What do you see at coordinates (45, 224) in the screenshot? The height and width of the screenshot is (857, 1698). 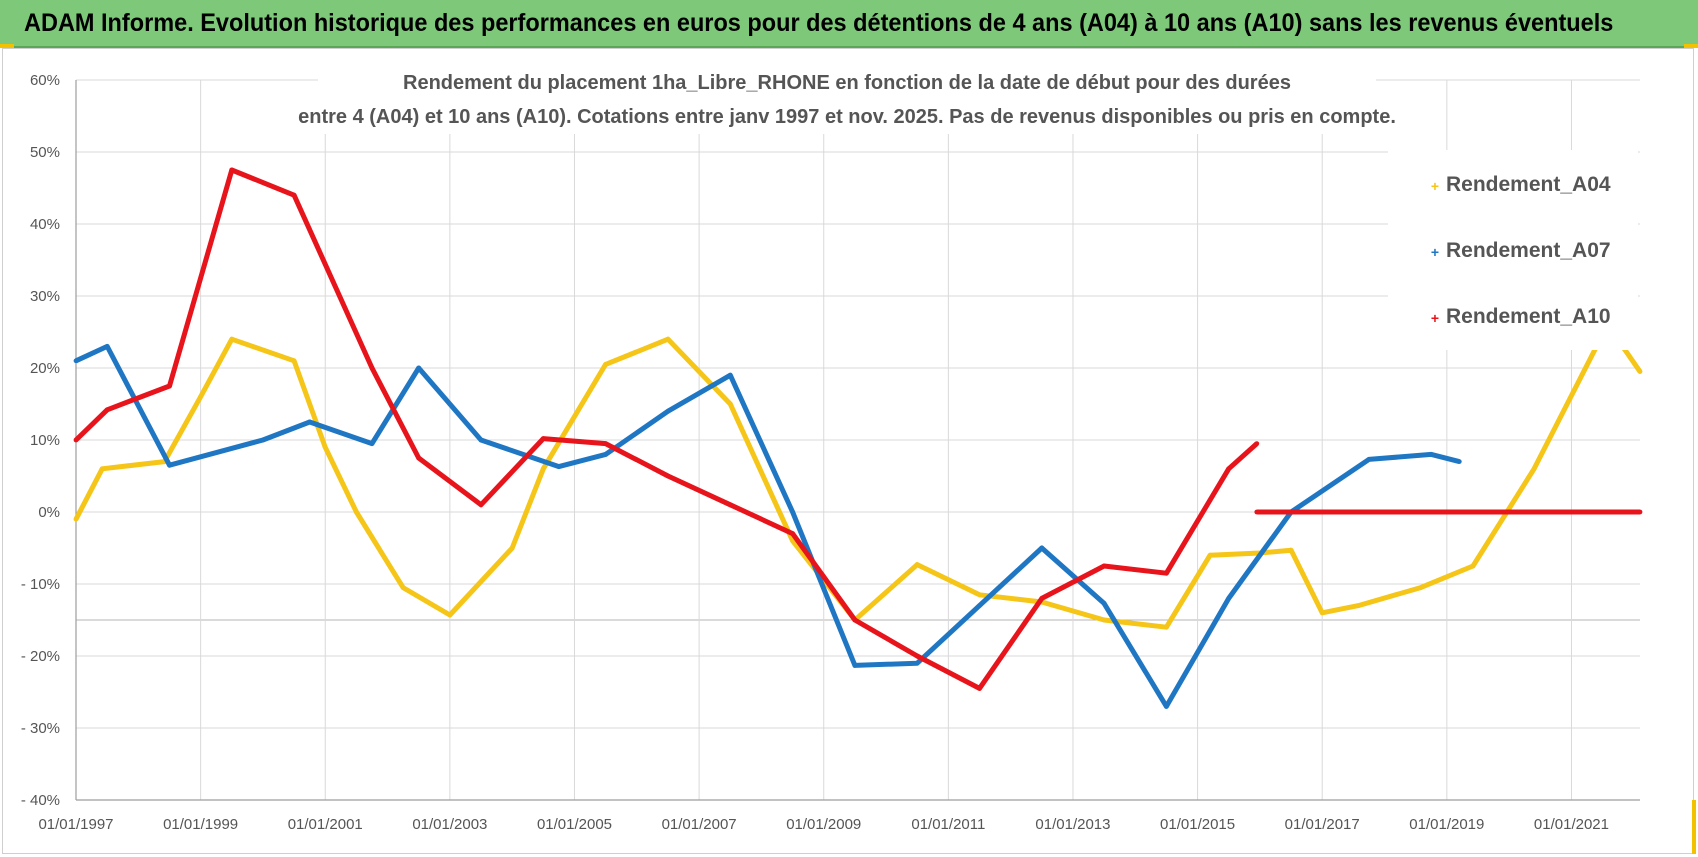 I see `y-tick-label: 40%` at bounding box center [45, 224].